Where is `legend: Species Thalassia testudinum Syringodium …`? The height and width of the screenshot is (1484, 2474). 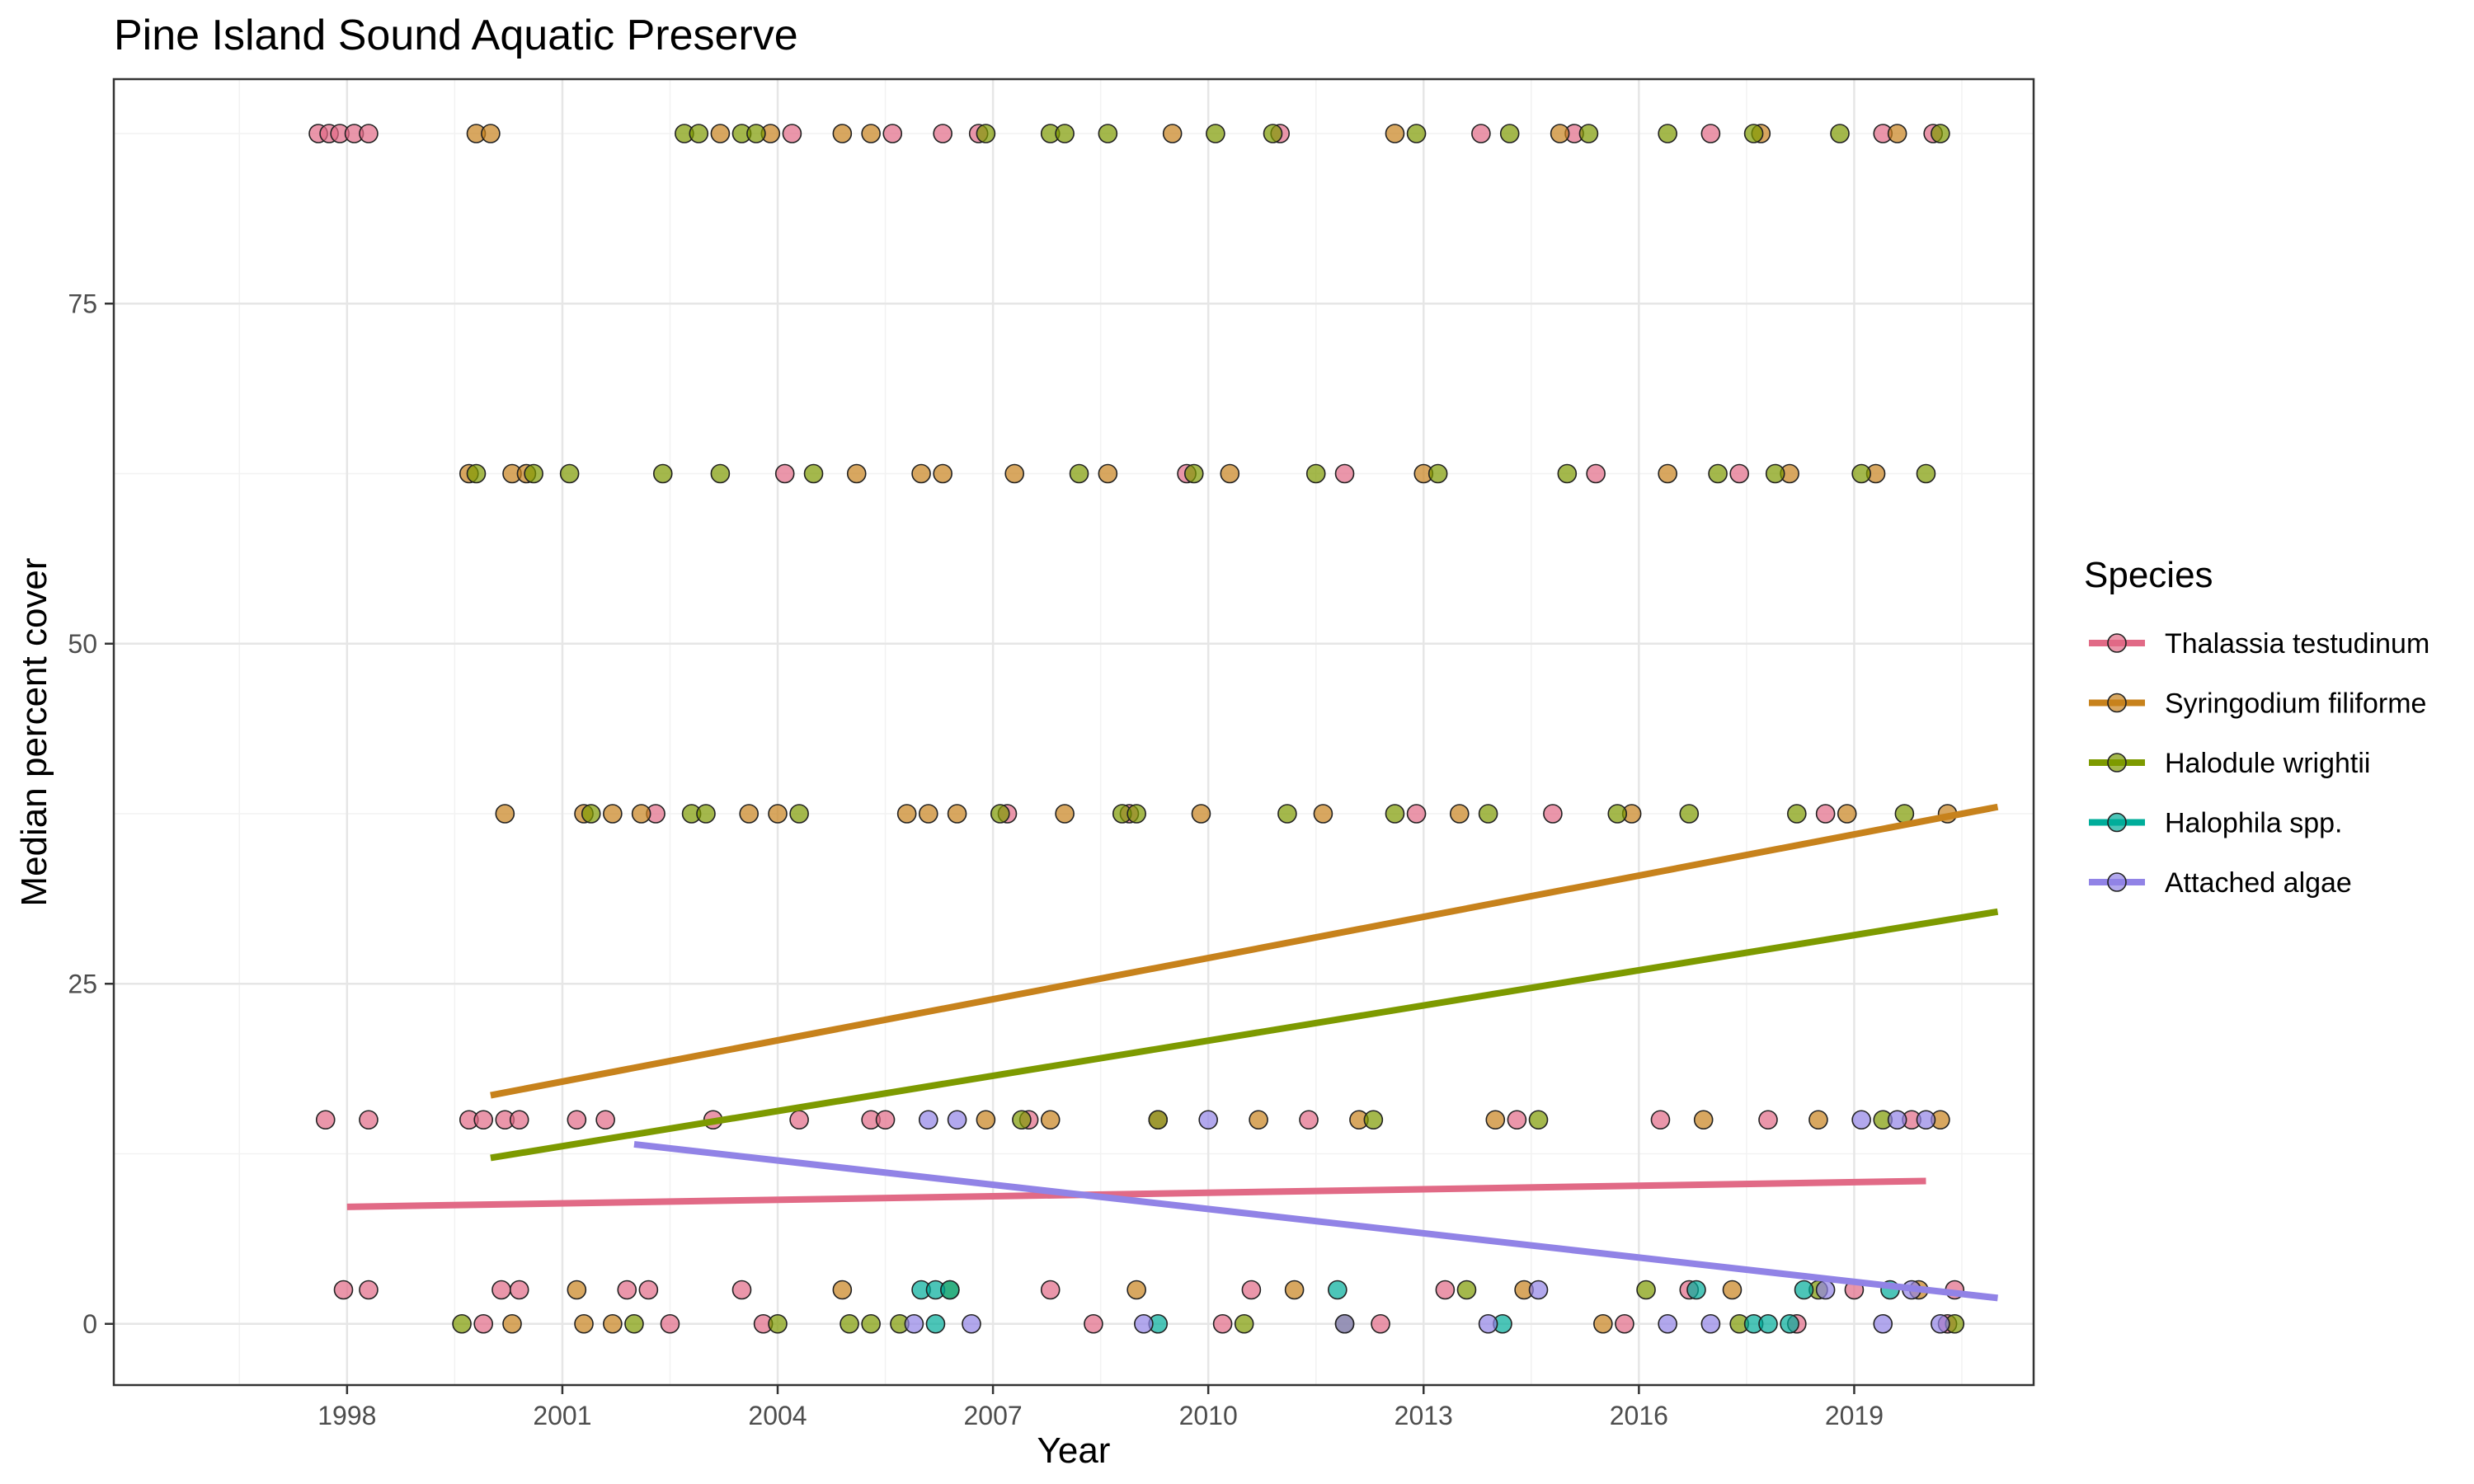 legend: Species Thalassia testudinum Syringodium … is located at coordinates (2256, 727).